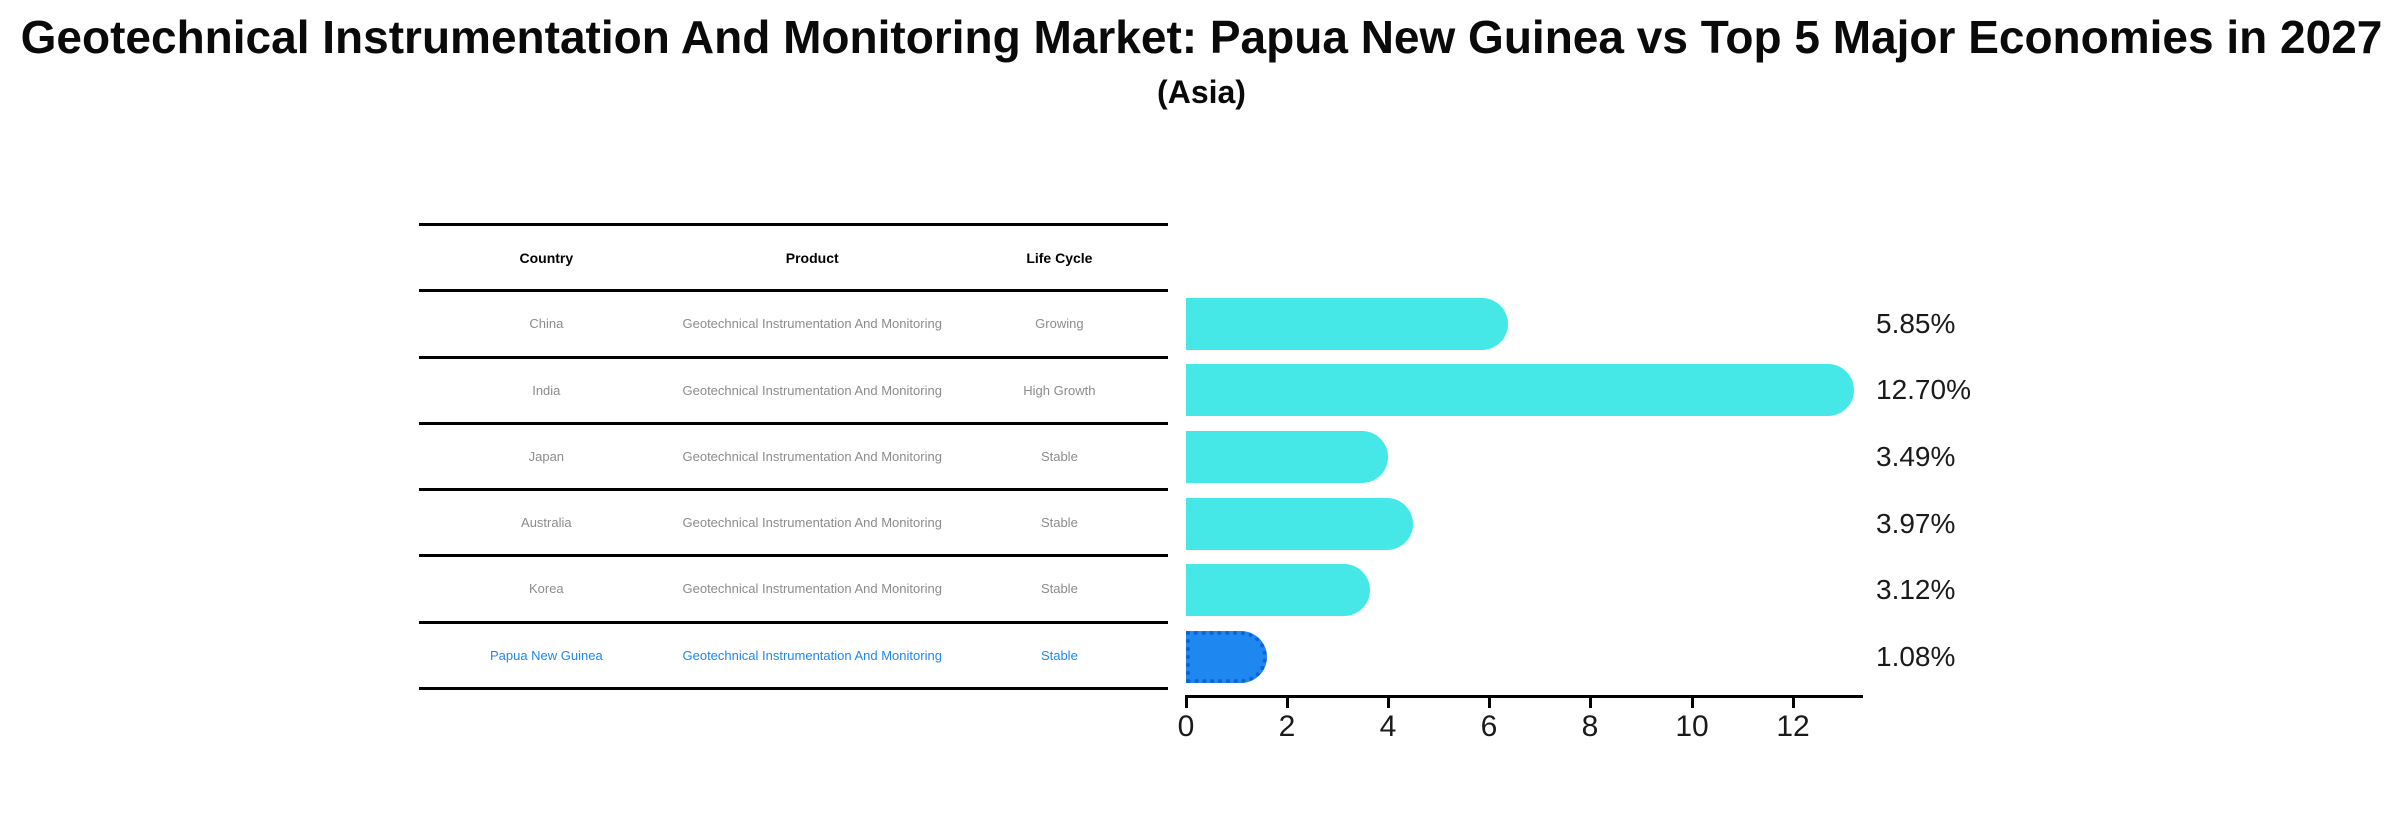 This screenshot has width=2403, height=823. Describe the element at coordinates (546, 324) in the screenshot. I see `country-cell: China` at that location.